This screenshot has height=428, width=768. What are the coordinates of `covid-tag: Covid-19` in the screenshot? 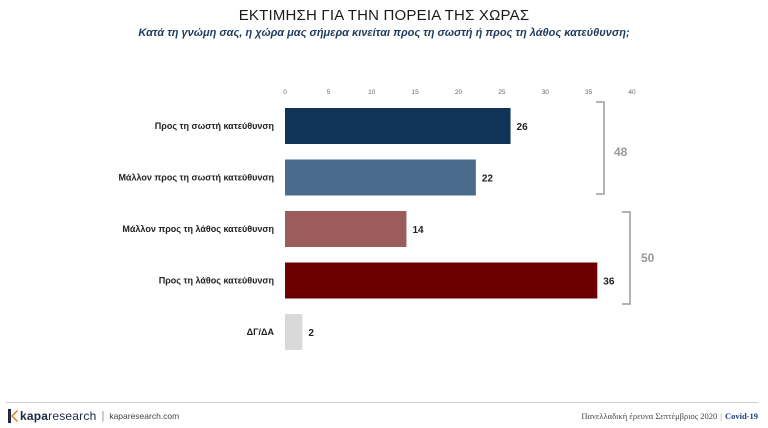 It's located at (741, 416).